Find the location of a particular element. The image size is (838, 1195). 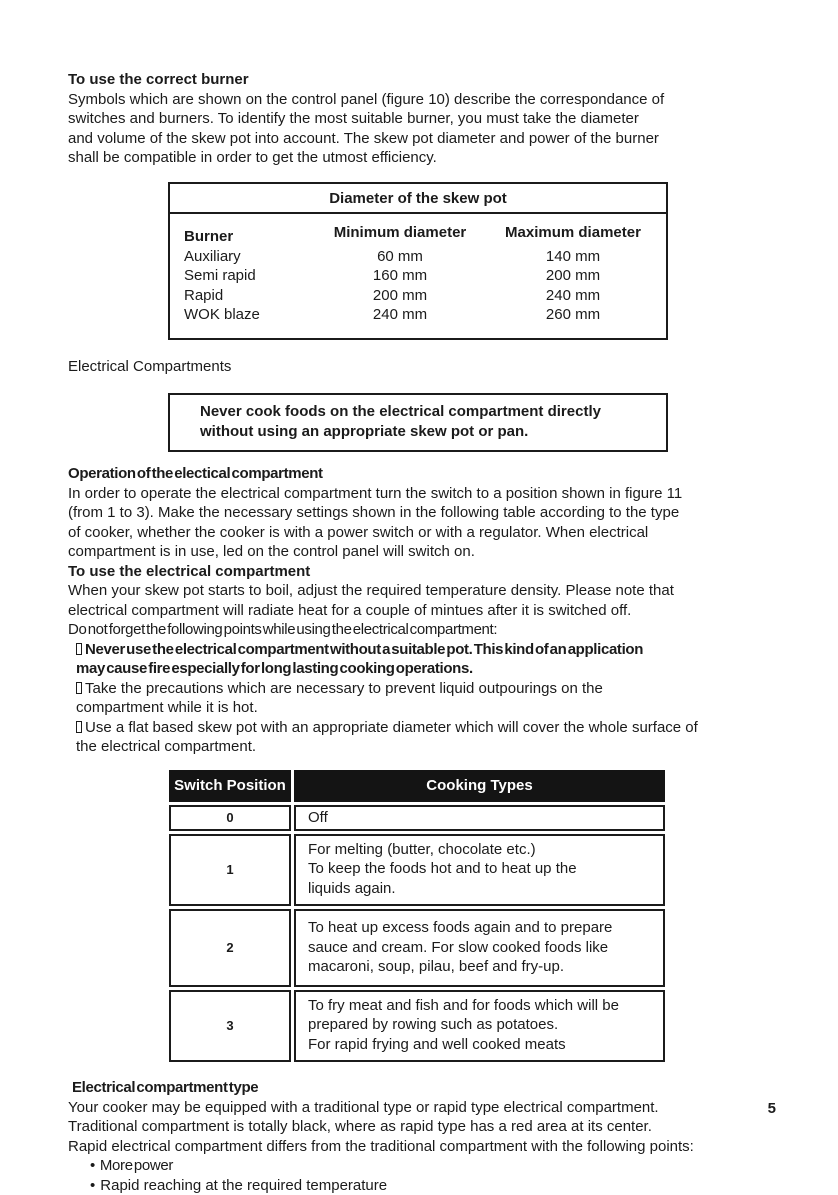

column-header-maximum-diameter: Maximum diameter is located at coordinates (573, 235).